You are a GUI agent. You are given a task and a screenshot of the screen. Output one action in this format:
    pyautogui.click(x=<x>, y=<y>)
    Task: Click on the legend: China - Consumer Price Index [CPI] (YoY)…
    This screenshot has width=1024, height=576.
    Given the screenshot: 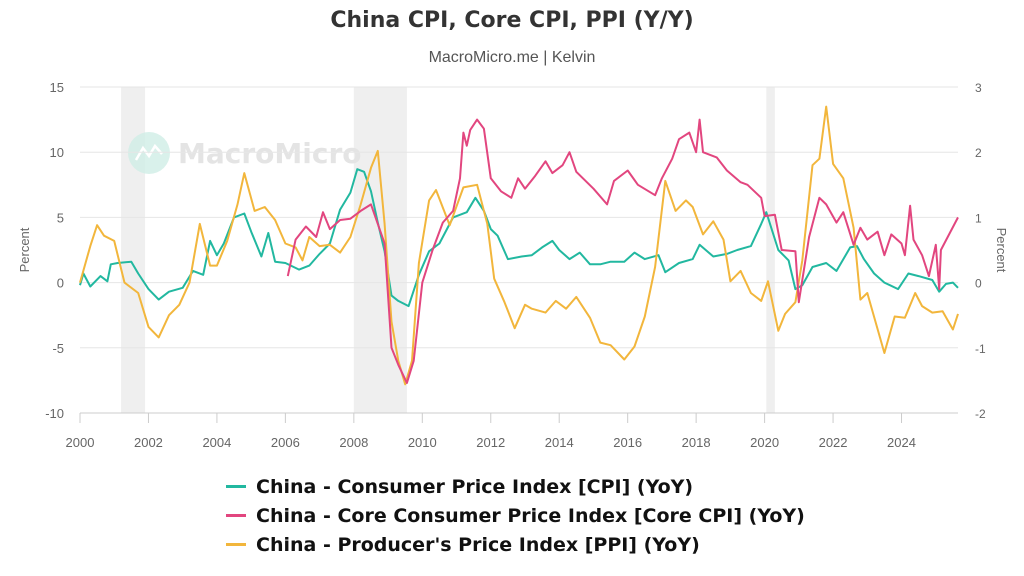 What is the action you would take?
    pyautogui.click(x=515, y=515)
    